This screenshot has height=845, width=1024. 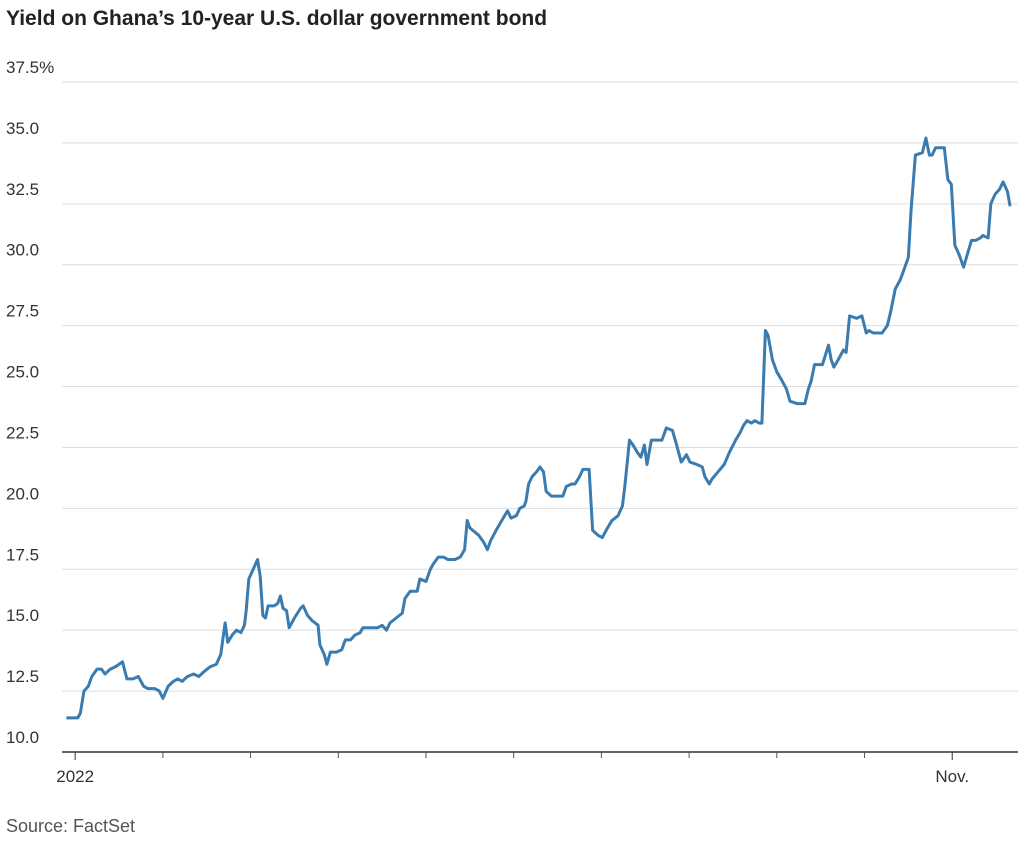 I want to click on y-tick-label: 12.5, so click(x=22, y=676).